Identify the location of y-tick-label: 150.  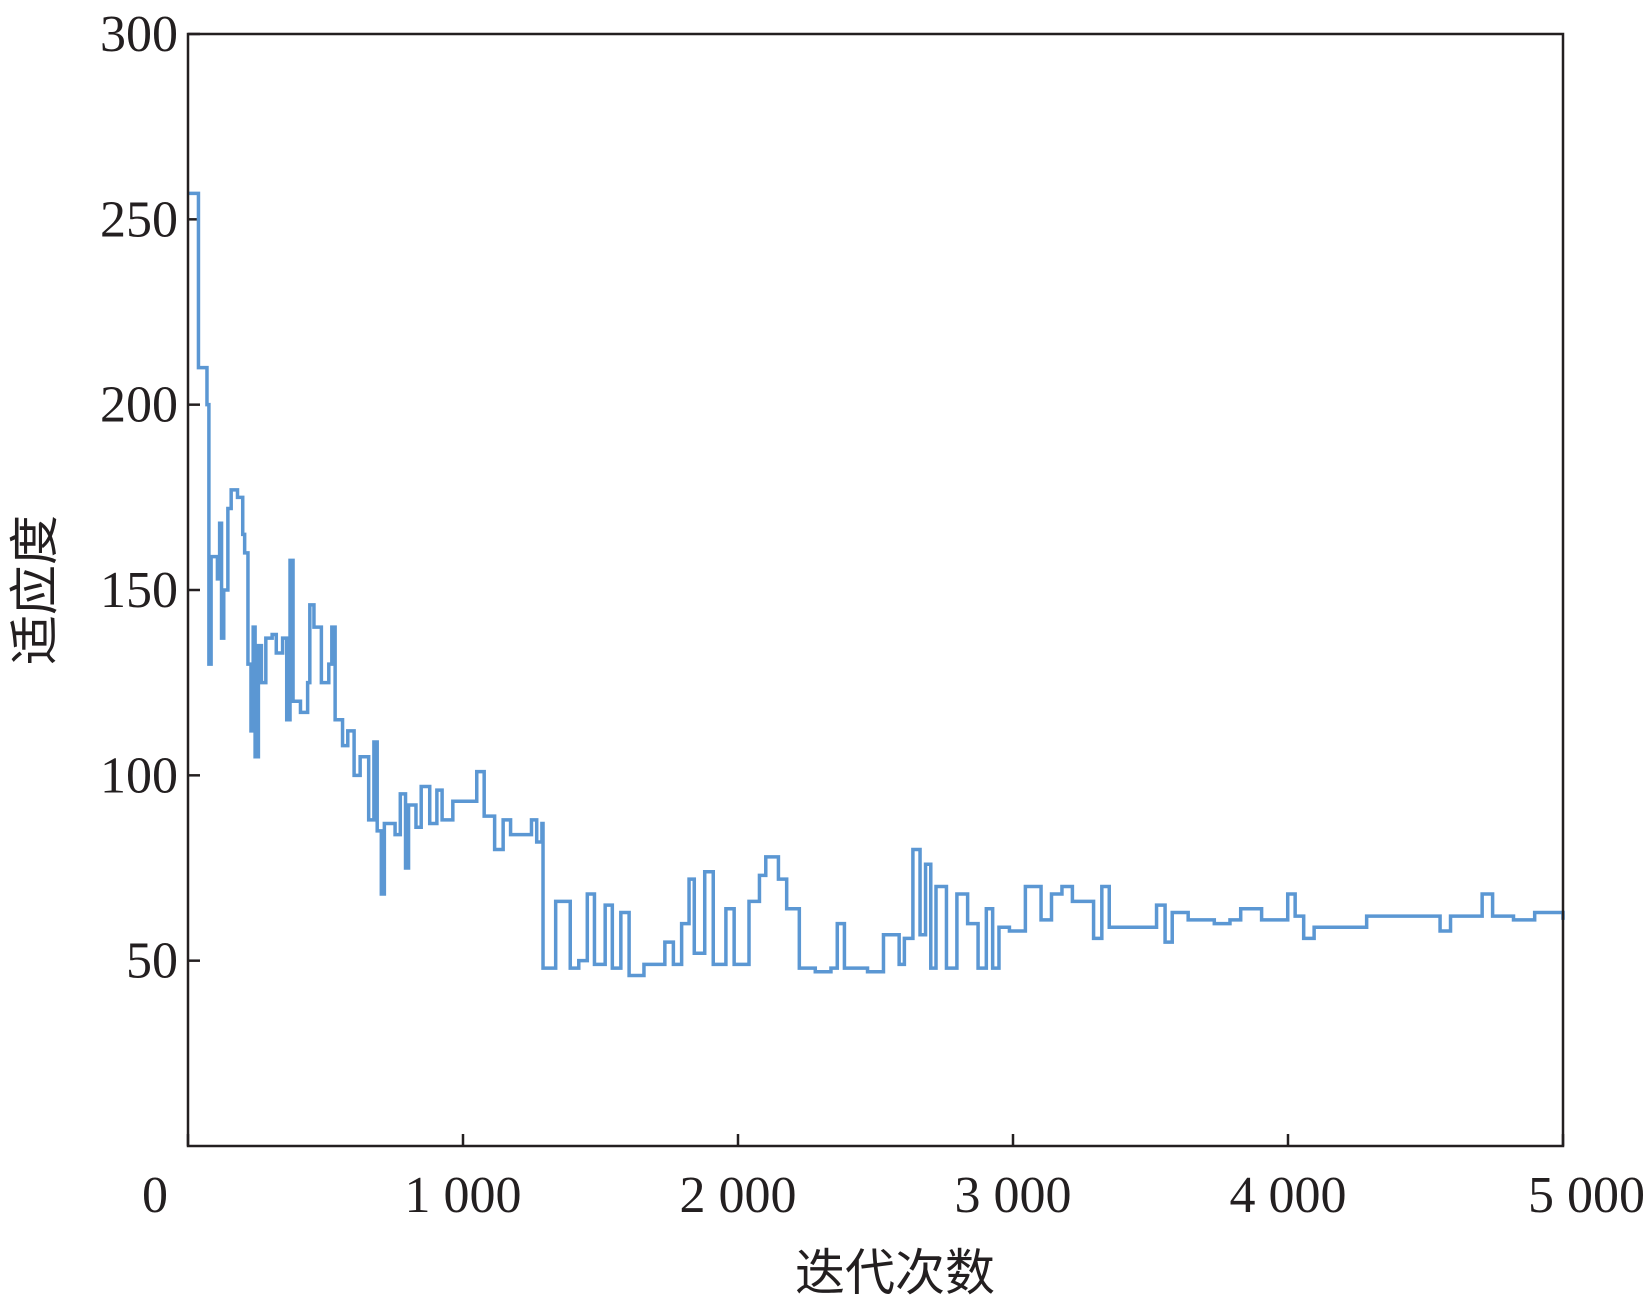
(139, 590).